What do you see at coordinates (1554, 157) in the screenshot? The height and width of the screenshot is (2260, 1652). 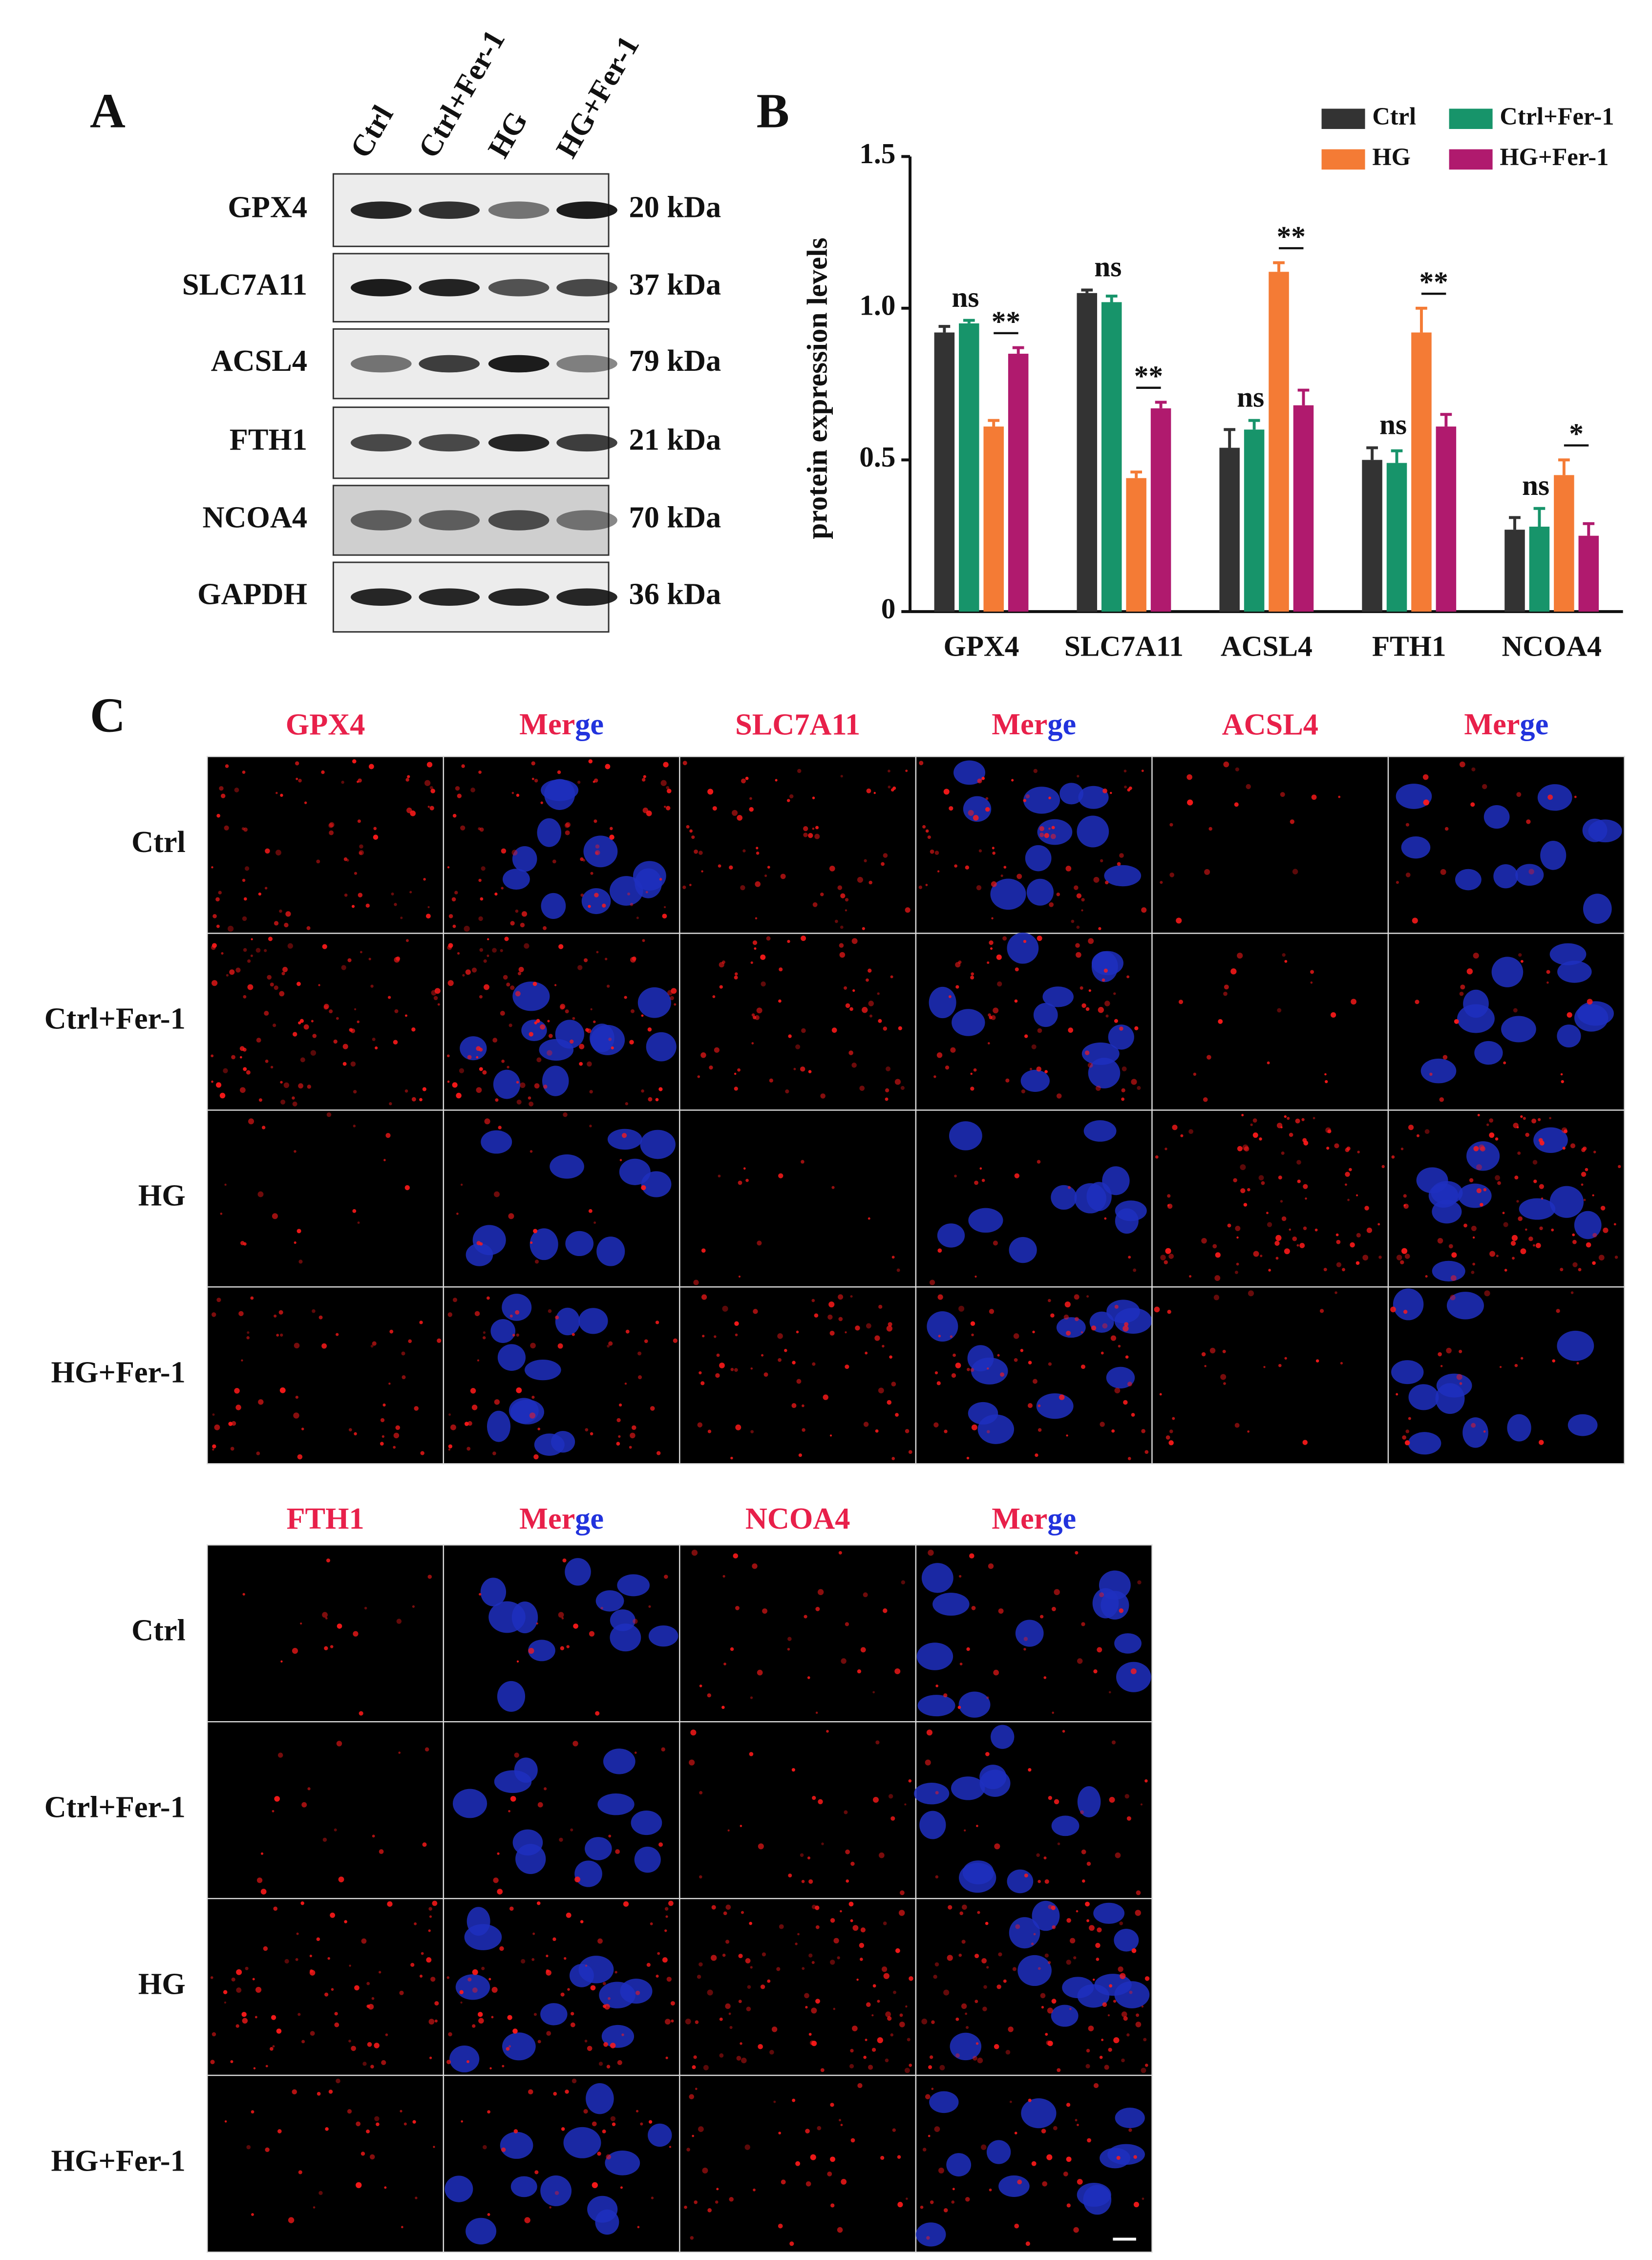 I see `legend-label: HG+Fer-1` at bounding box center [1554, 157].